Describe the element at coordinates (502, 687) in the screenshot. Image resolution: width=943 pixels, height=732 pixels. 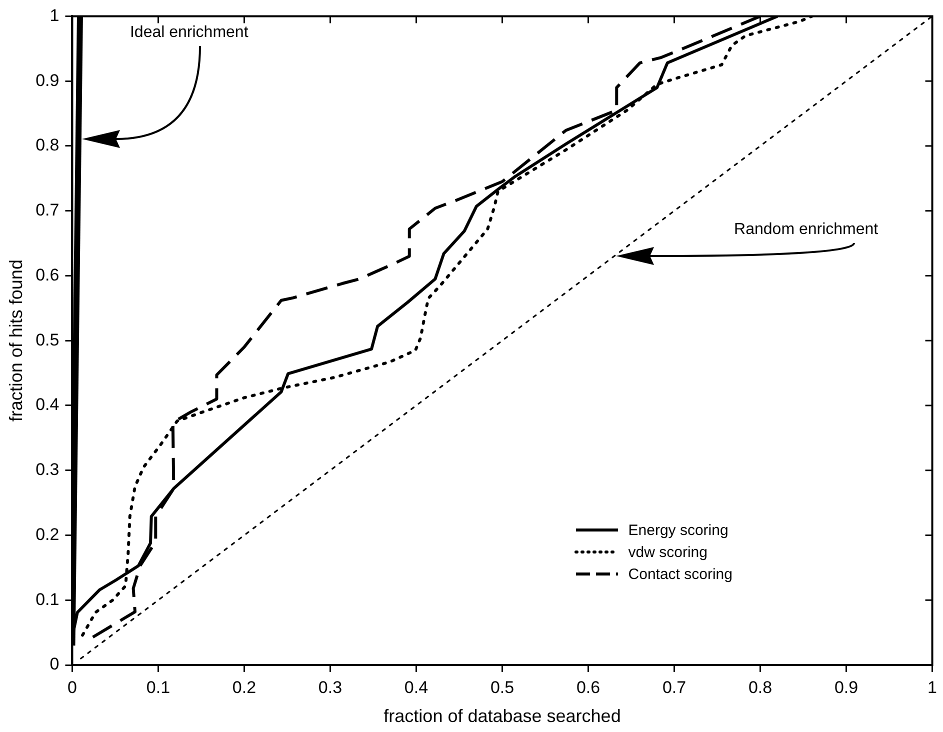
I see `x-tick-label: 0.5` at that location.